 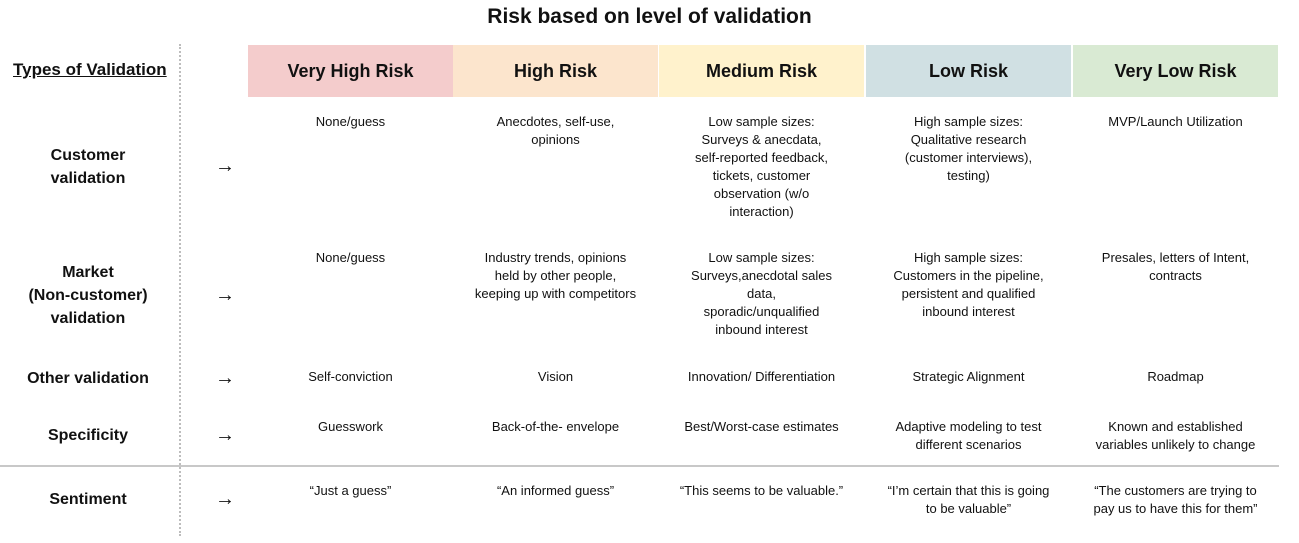 What do you see at coordinates (1175, 266) in the screenshot?
I see `table-cell: Presales, letters of Intent, contracts` at bounding box center [1175, 266].